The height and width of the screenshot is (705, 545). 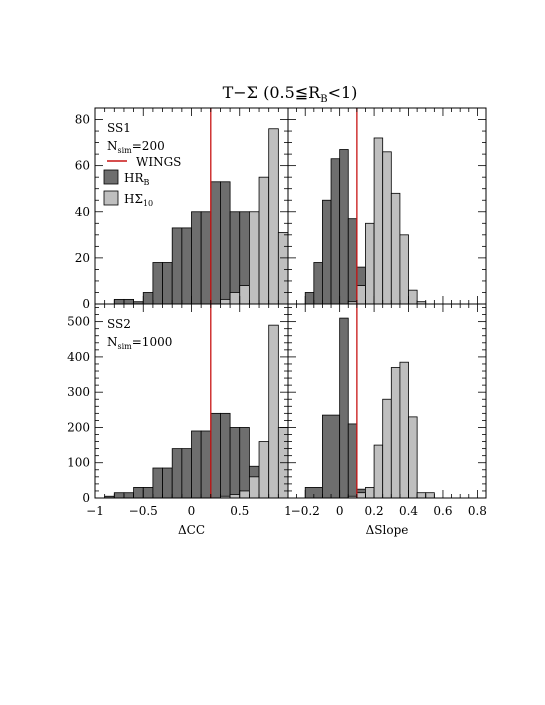 What do you see at coordinates (272, 92) in the screenshot?
I see `figure-title-main: T−Σ (0.5≦R` at bounding box center [272, 92].